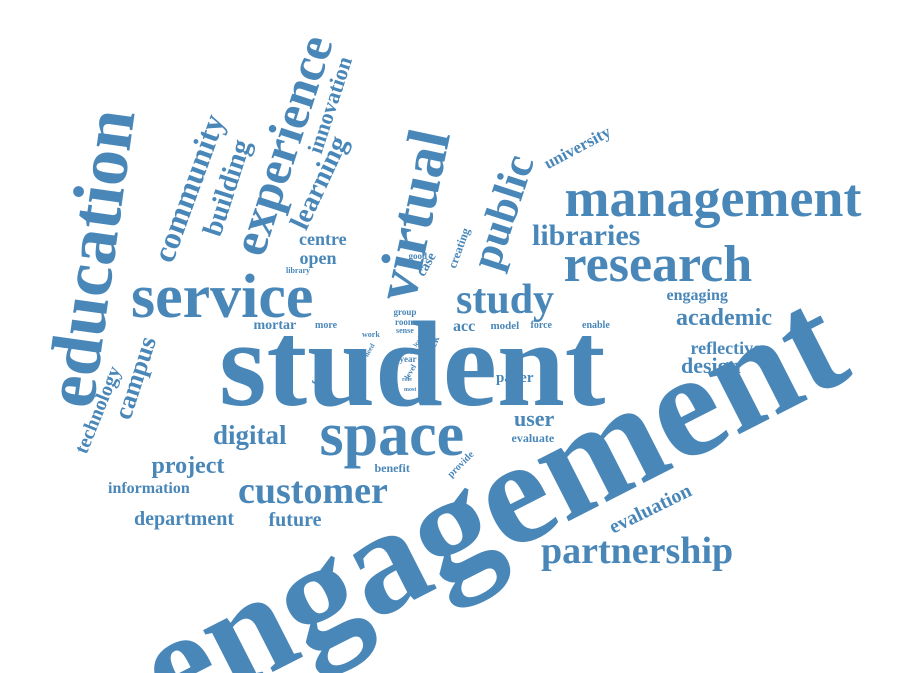  What do you see at coordinates (464, 326) in the screenshot?
I see `word-acc: acc` at bounding box center [464, 326].